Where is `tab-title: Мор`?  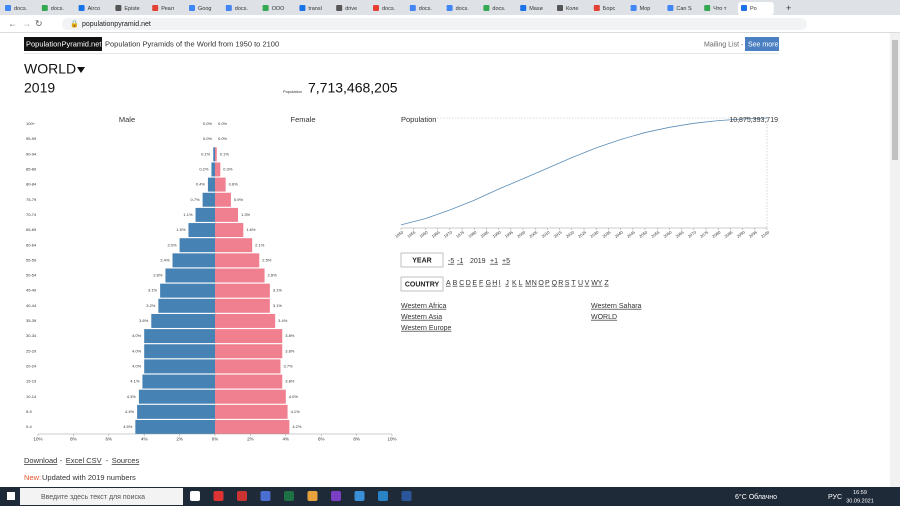
tab-title: Мор is located at coordinates (645, 9).